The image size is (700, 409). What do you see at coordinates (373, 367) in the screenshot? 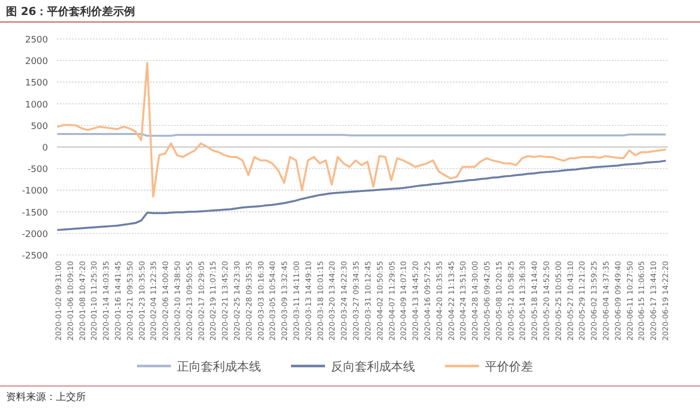
I see `legend-label: 反向套利成本线` at bounding box center [373, 367].